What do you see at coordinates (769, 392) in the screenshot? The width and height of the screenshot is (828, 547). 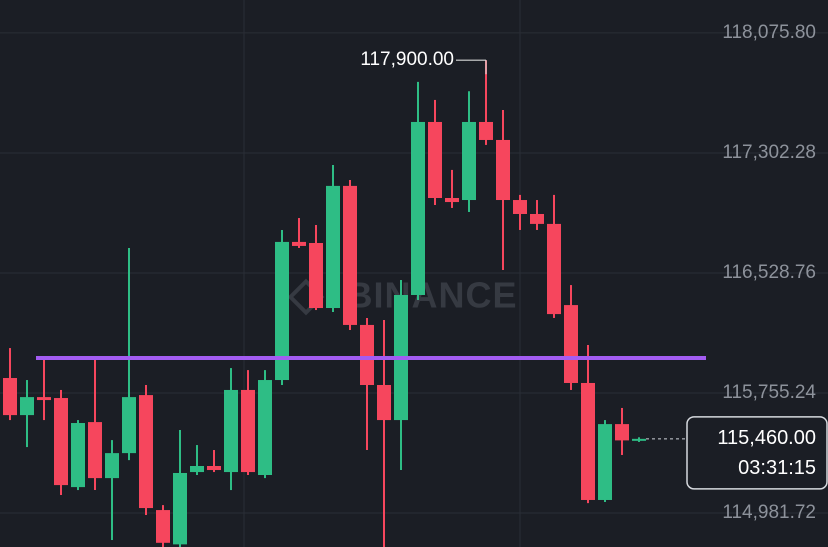 I see `y-tick-label: 115,755.24` at bounding box center [769, 392].